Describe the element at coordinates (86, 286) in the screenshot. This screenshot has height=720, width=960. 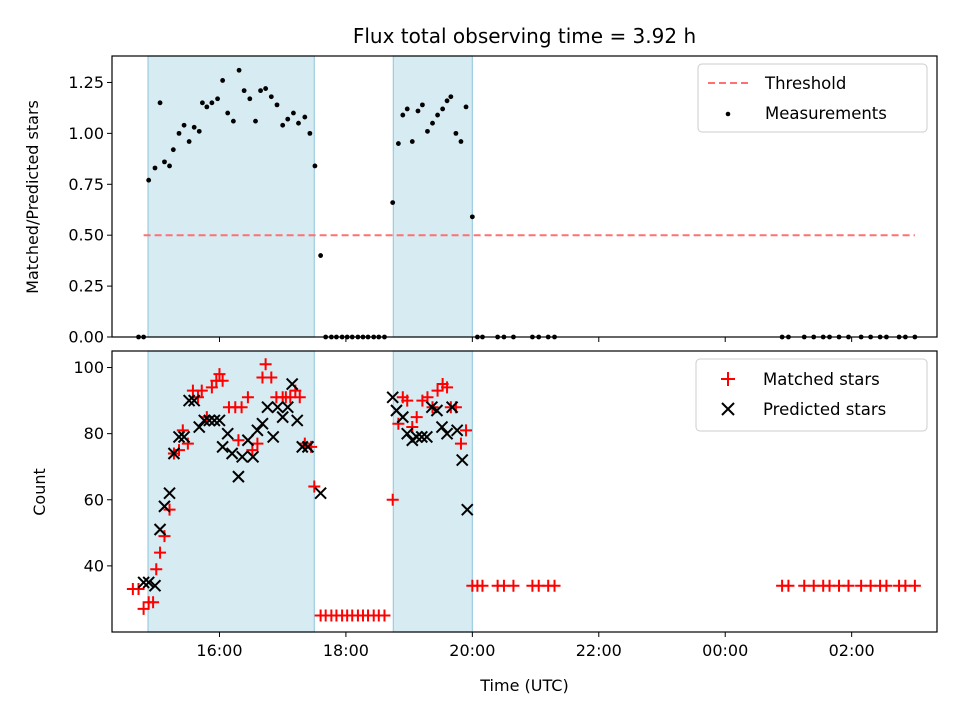
I see `y-tick-label: 0.25` at that location.